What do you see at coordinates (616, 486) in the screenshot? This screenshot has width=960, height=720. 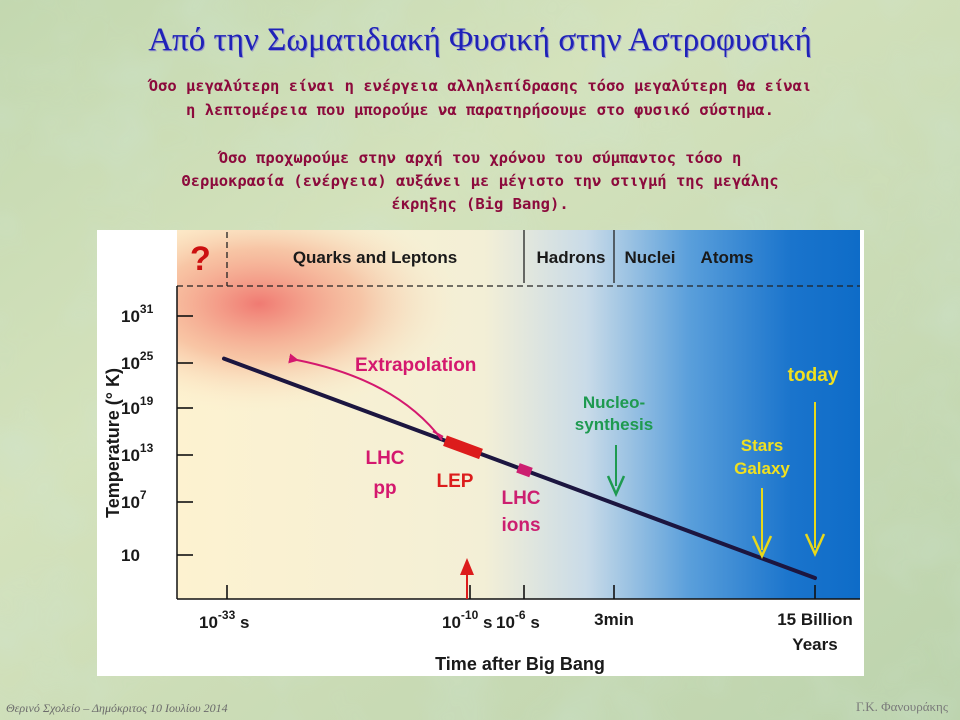 I see `nucleosynthesis-arrow-head` at bounding box center [616, 486].